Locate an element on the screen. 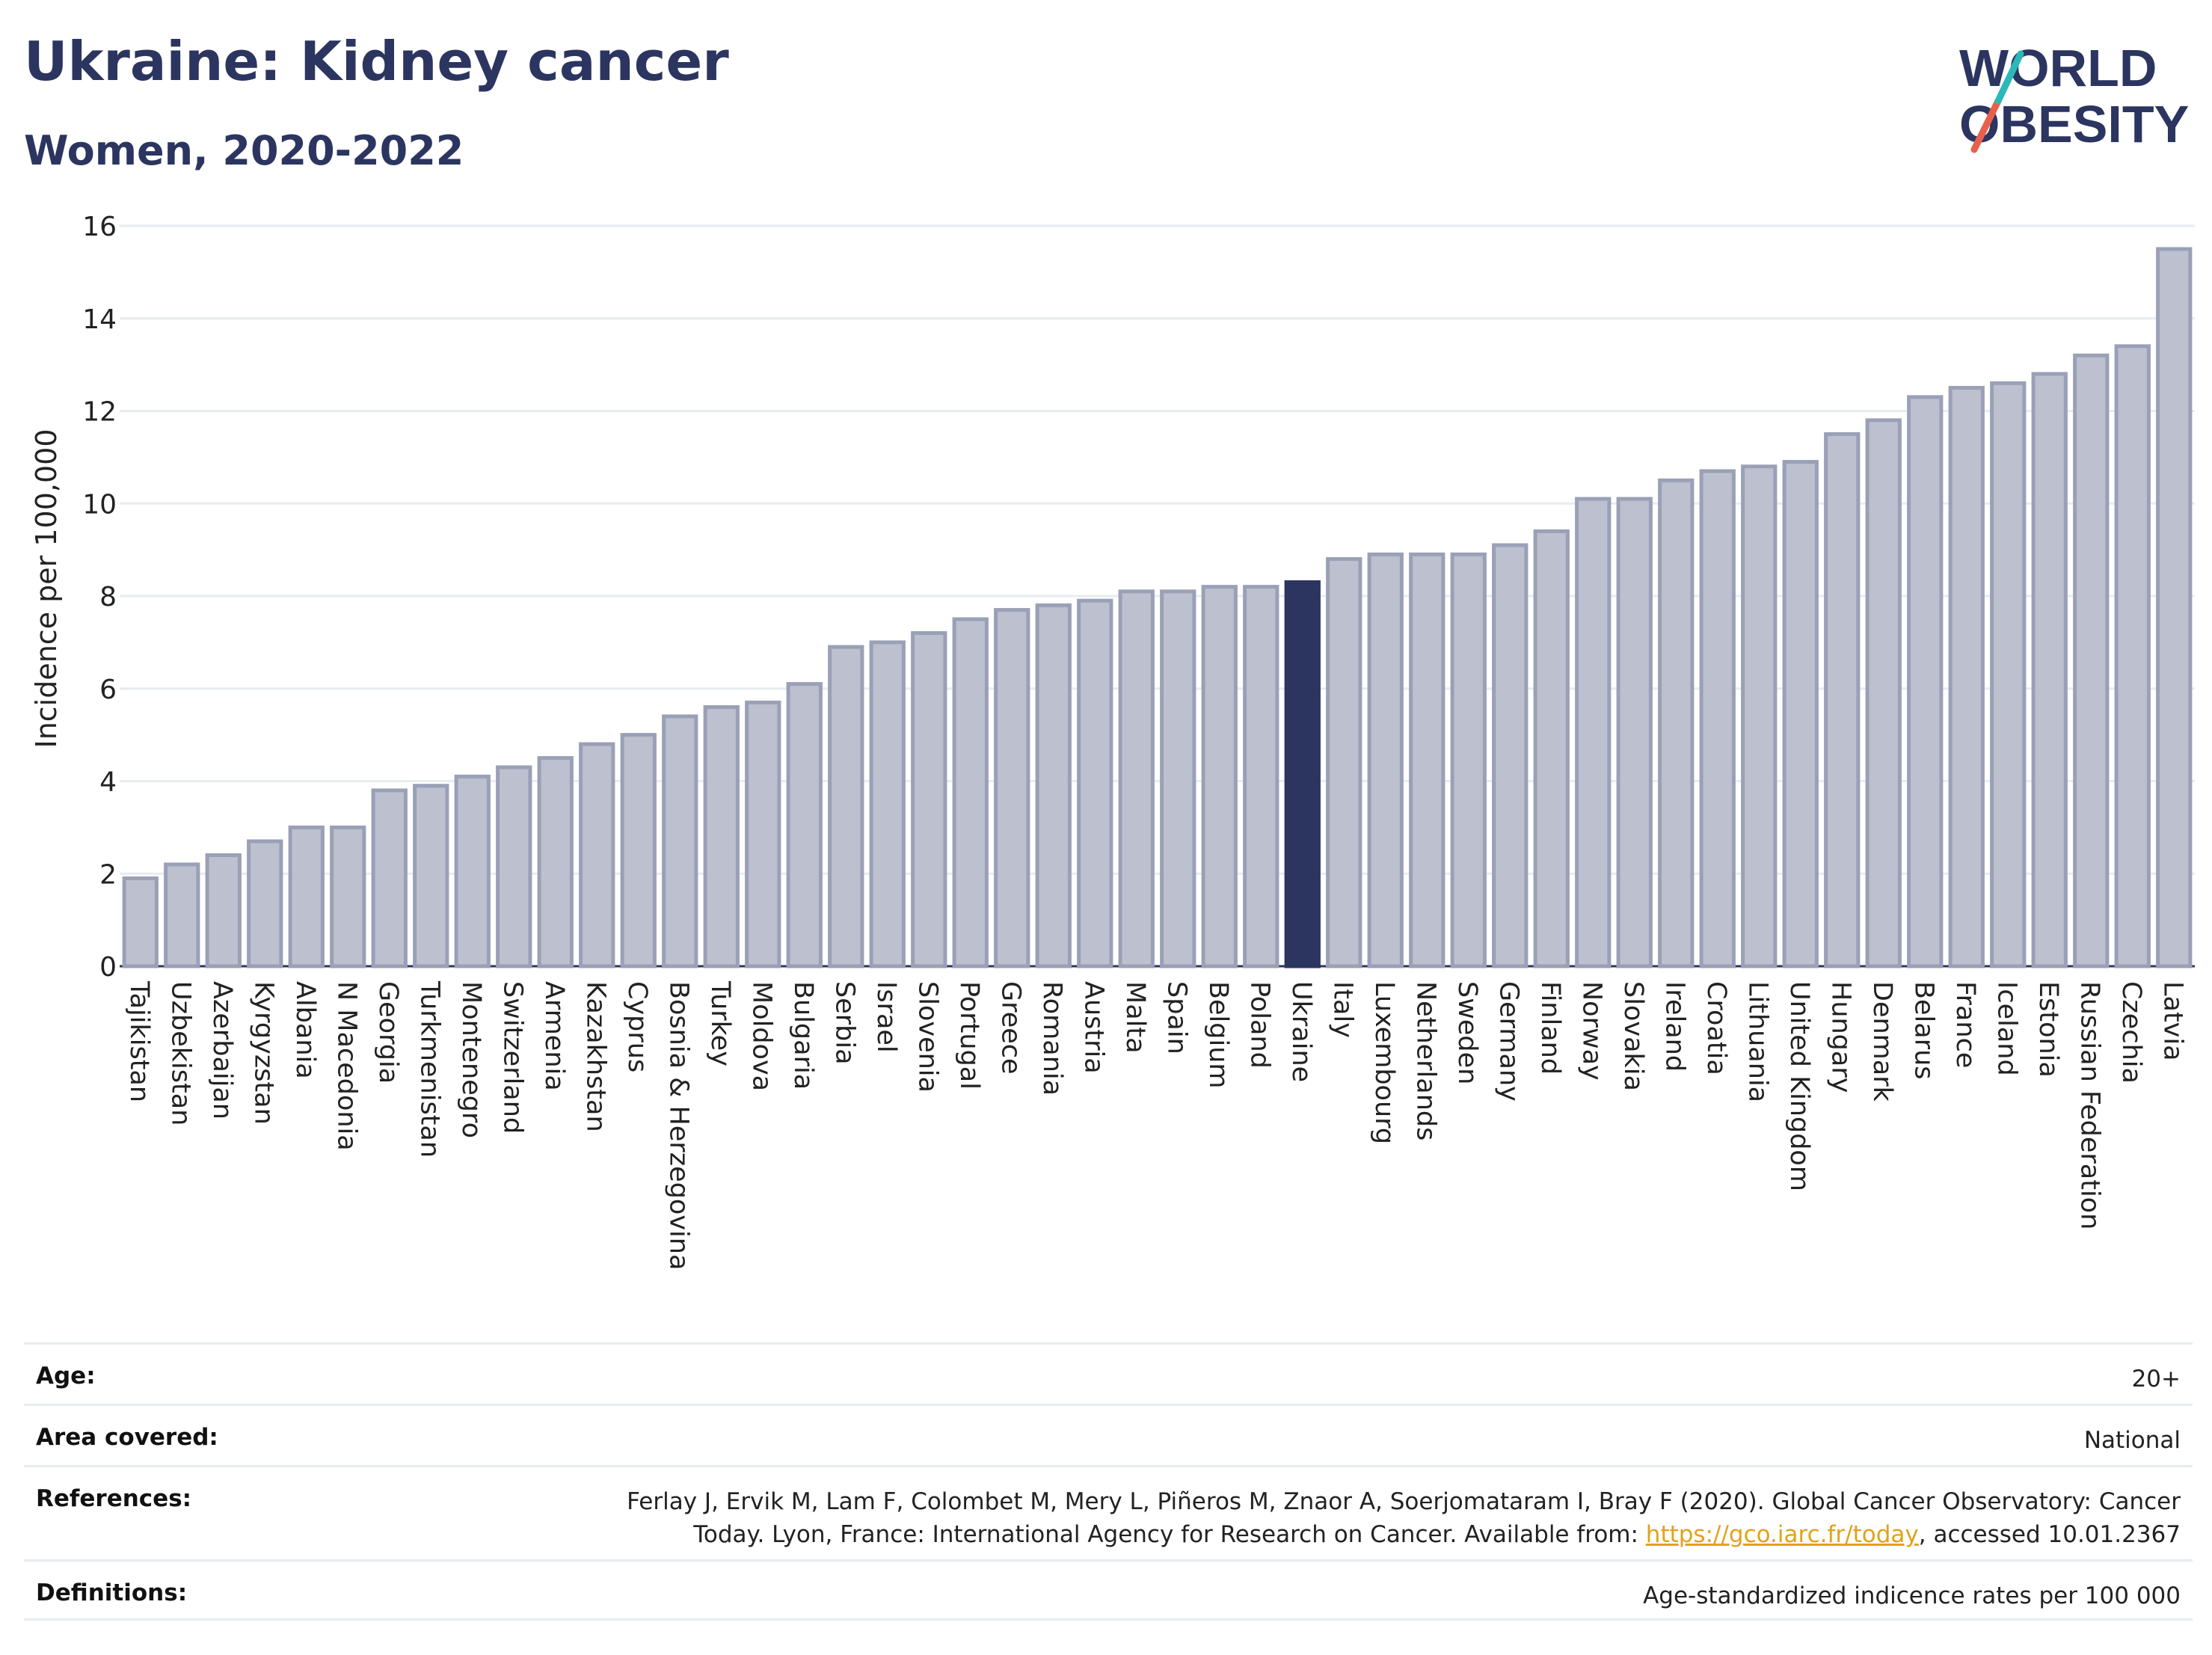 This screenshot has width=2212, height=1655. bar-ukraine is located at coordinates (1302, 774).